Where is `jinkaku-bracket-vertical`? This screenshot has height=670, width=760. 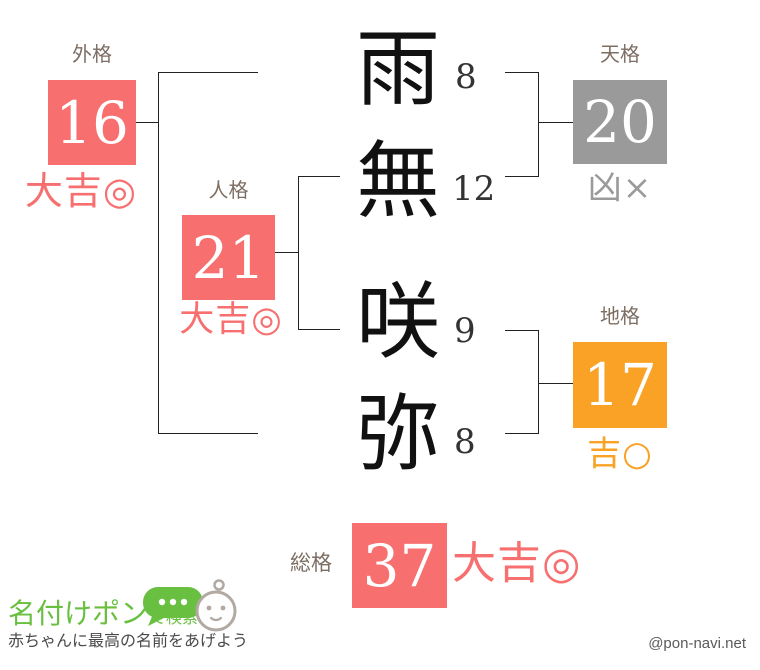
jinkaku-bracket-vertical is located at coordinates (298, 253).